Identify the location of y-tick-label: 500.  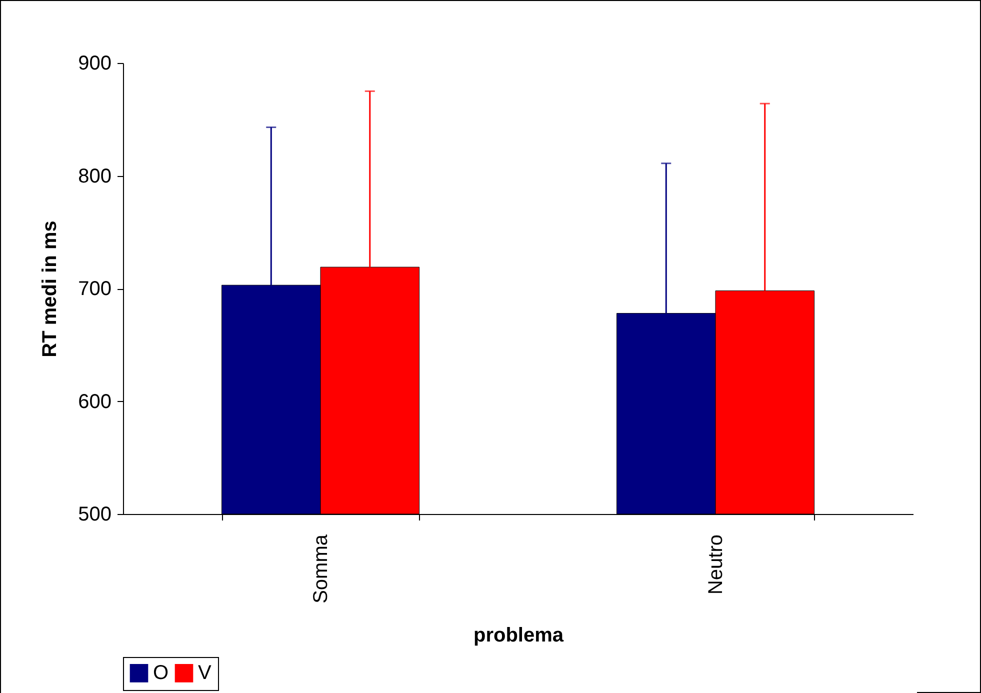
(95, 515).